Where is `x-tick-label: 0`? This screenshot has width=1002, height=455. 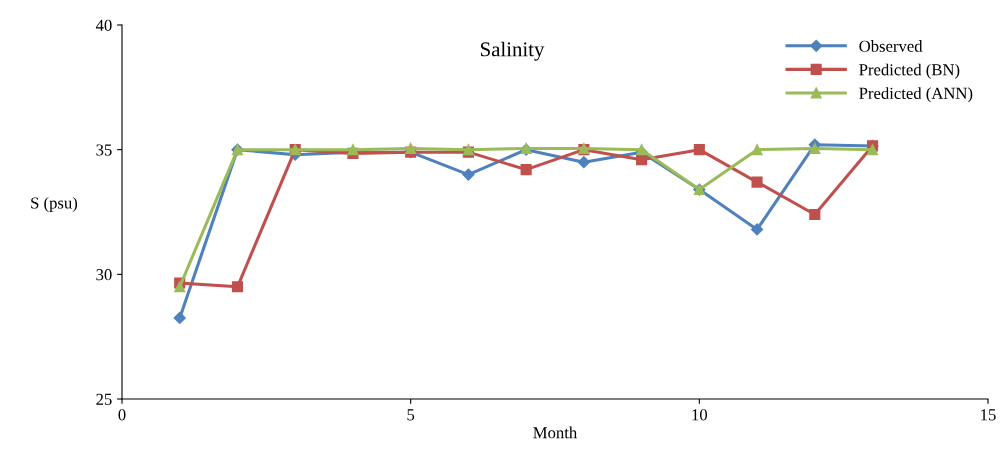
x-tick-label: 0 is located at coordinates (122, 415).